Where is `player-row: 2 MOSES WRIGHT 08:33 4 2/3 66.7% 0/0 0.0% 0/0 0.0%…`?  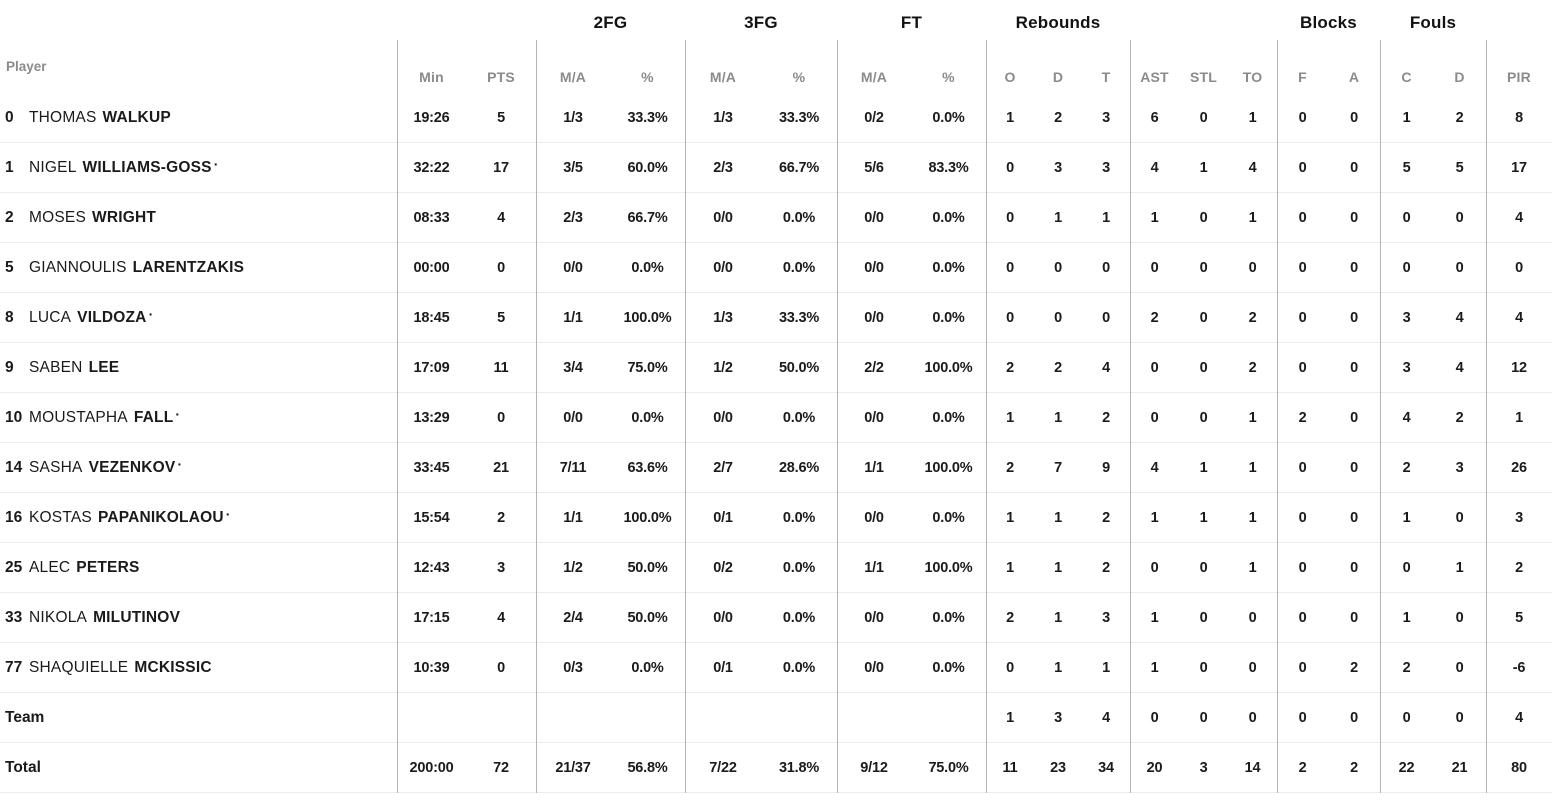 player-row: 2 MOSES WRIGHT 08:33 4 2/3 66.7% 0/0 0.0% 0/0 0.0%… is located at coordinates (776, 218).